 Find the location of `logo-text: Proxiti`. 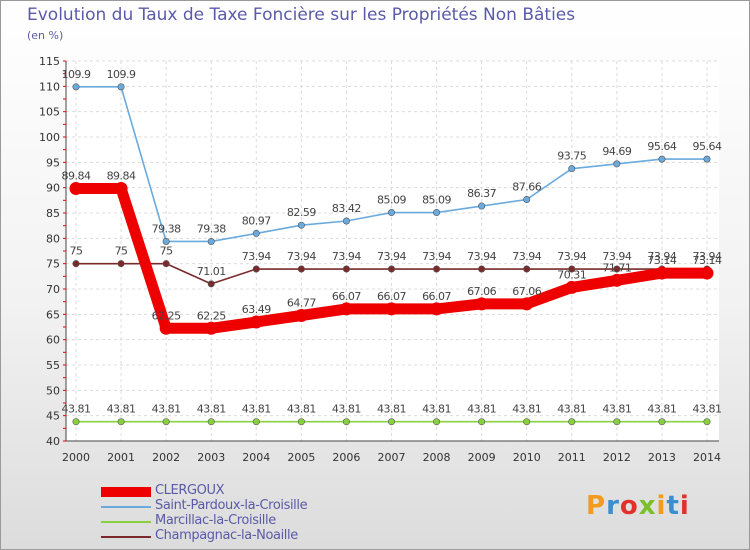

logo-text: Proxiti is located at coordinates (638, 506).